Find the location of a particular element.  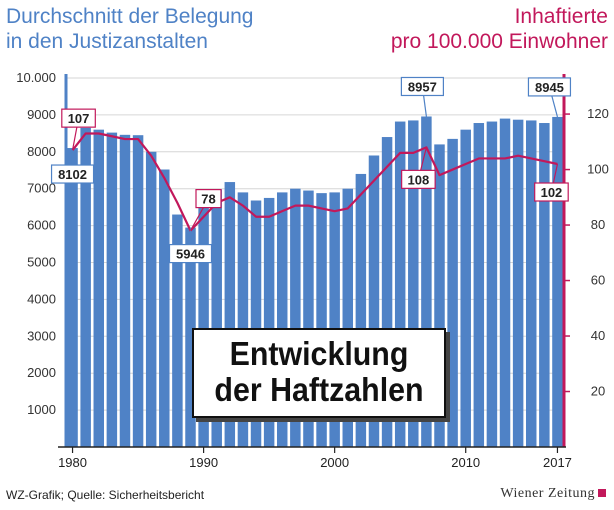

data-label: 108 is located at coordinates (419, 179).